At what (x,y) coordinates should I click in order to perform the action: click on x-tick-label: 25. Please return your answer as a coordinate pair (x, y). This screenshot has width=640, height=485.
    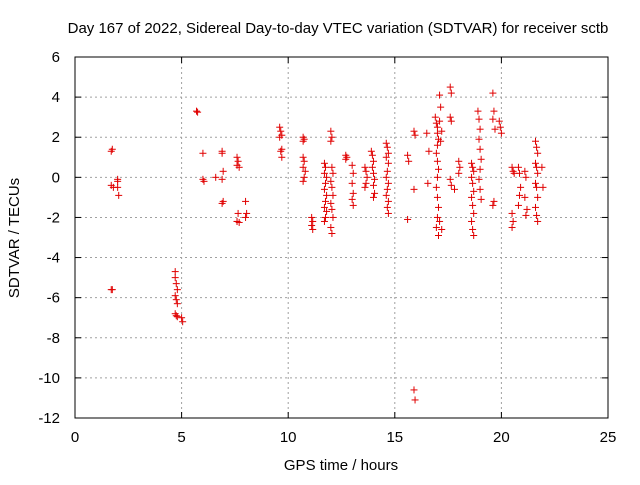
    Looking at the image, I should click on (608, 437).